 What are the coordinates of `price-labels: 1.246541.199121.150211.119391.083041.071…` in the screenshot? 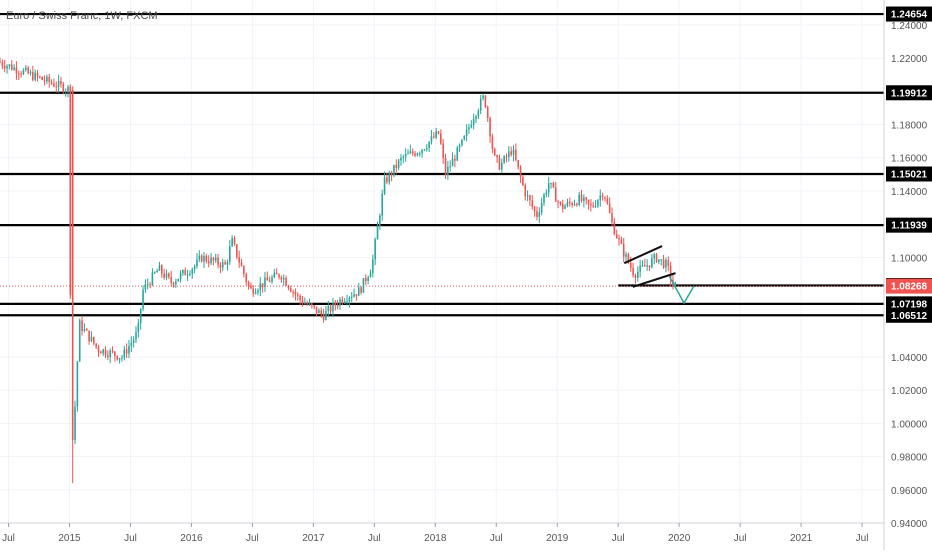 It's located at (909, 164).